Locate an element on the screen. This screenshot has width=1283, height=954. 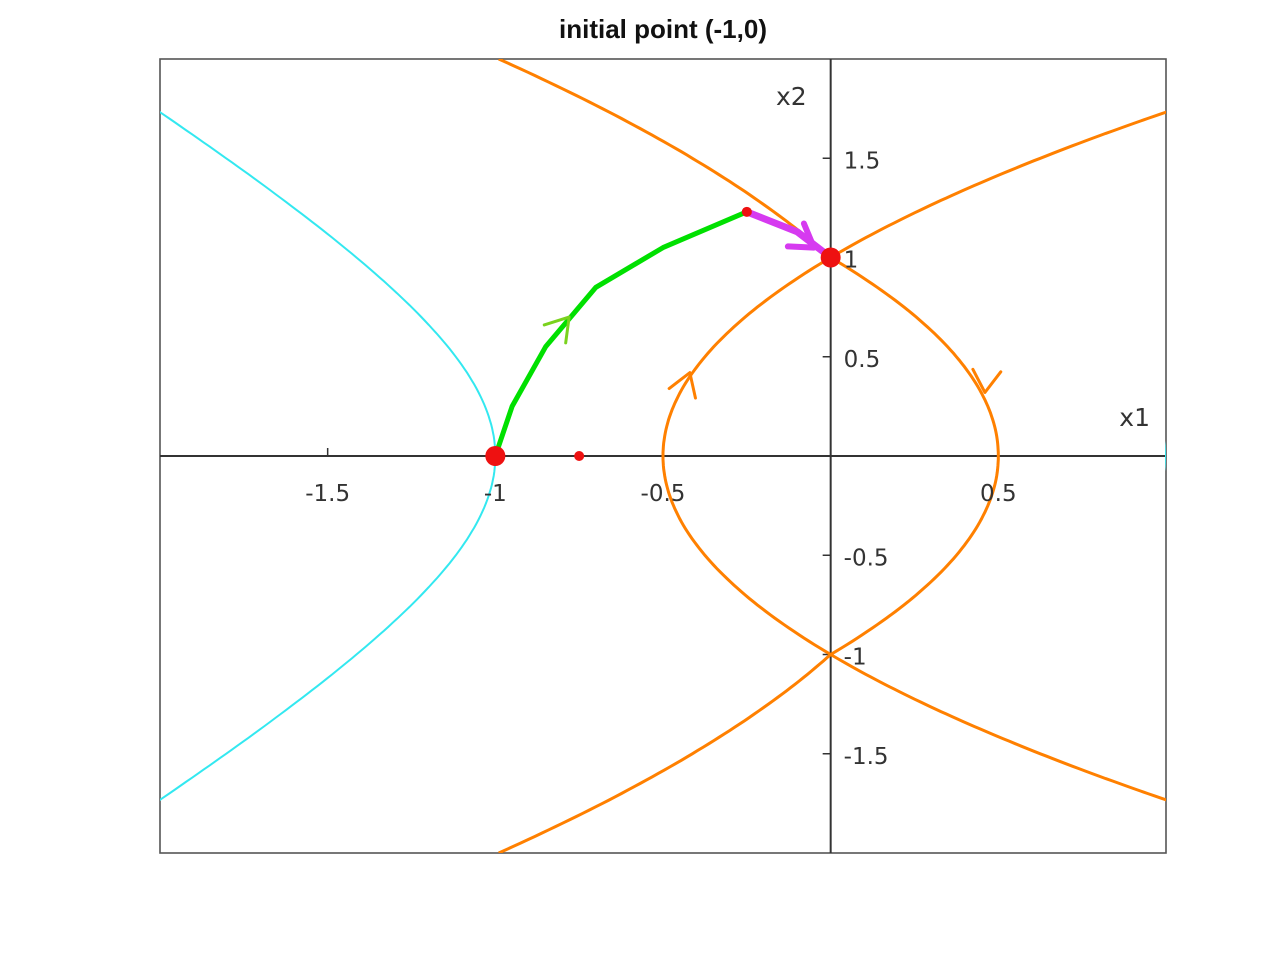
y-tick-label: -1.5 is located at coordinates (866, 757).